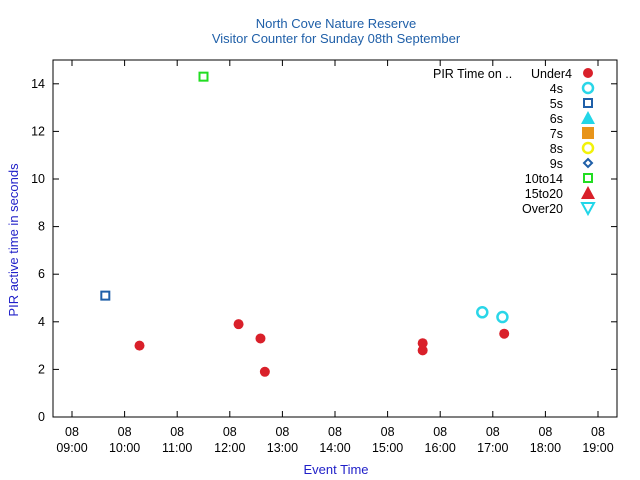 This screenshot has height=480, width=640. Describe the element at coordinates (545, 448) in the screenshot. I see `x-tick-time: 18:00` at that location.